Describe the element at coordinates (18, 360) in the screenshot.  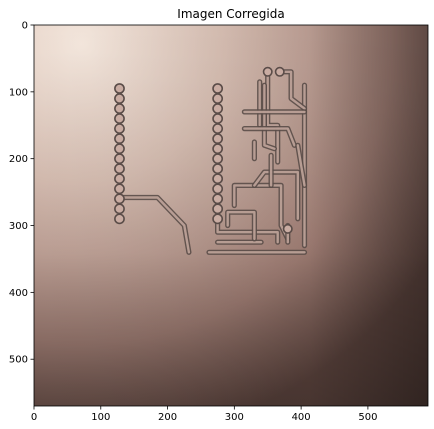
I see `y-tick-label: 500` at that location.